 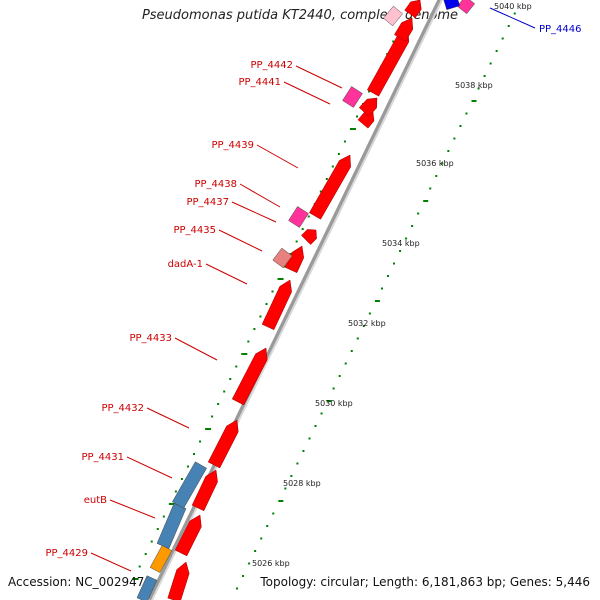 What do you see at coordinates (122, 408) in the screenshot?
I see `gene-label: PP_4432` at bounding box center [122, 408].